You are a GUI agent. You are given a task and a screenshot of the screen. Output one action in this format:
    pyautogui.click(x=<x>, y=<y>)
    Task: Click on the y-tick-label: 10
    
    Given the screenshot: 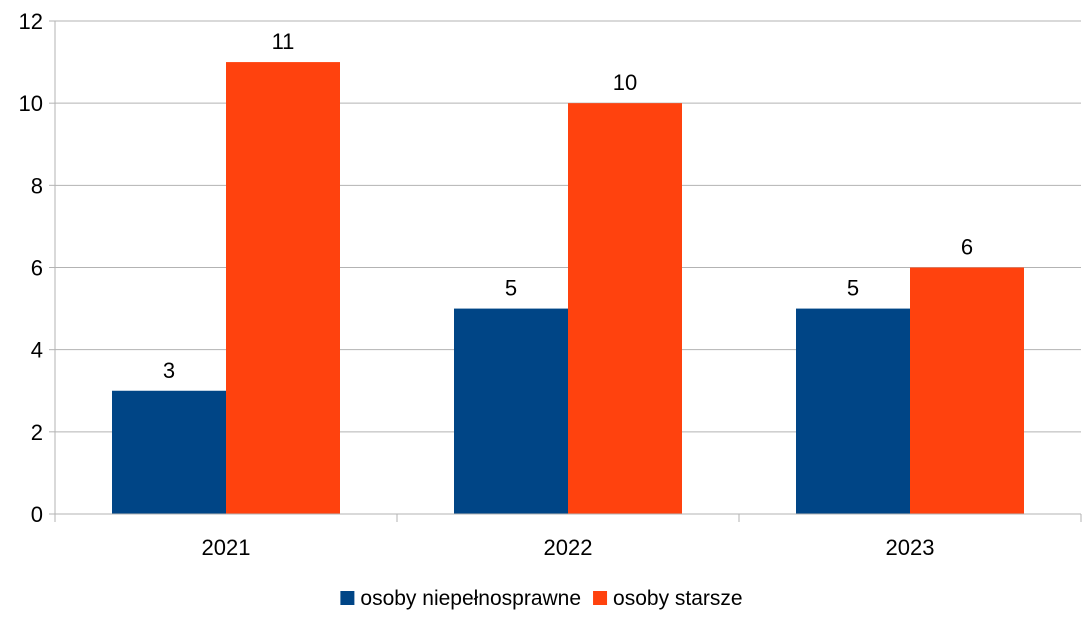 What is the action you would take?
    pyautogui.click(x=31, y=103)
    